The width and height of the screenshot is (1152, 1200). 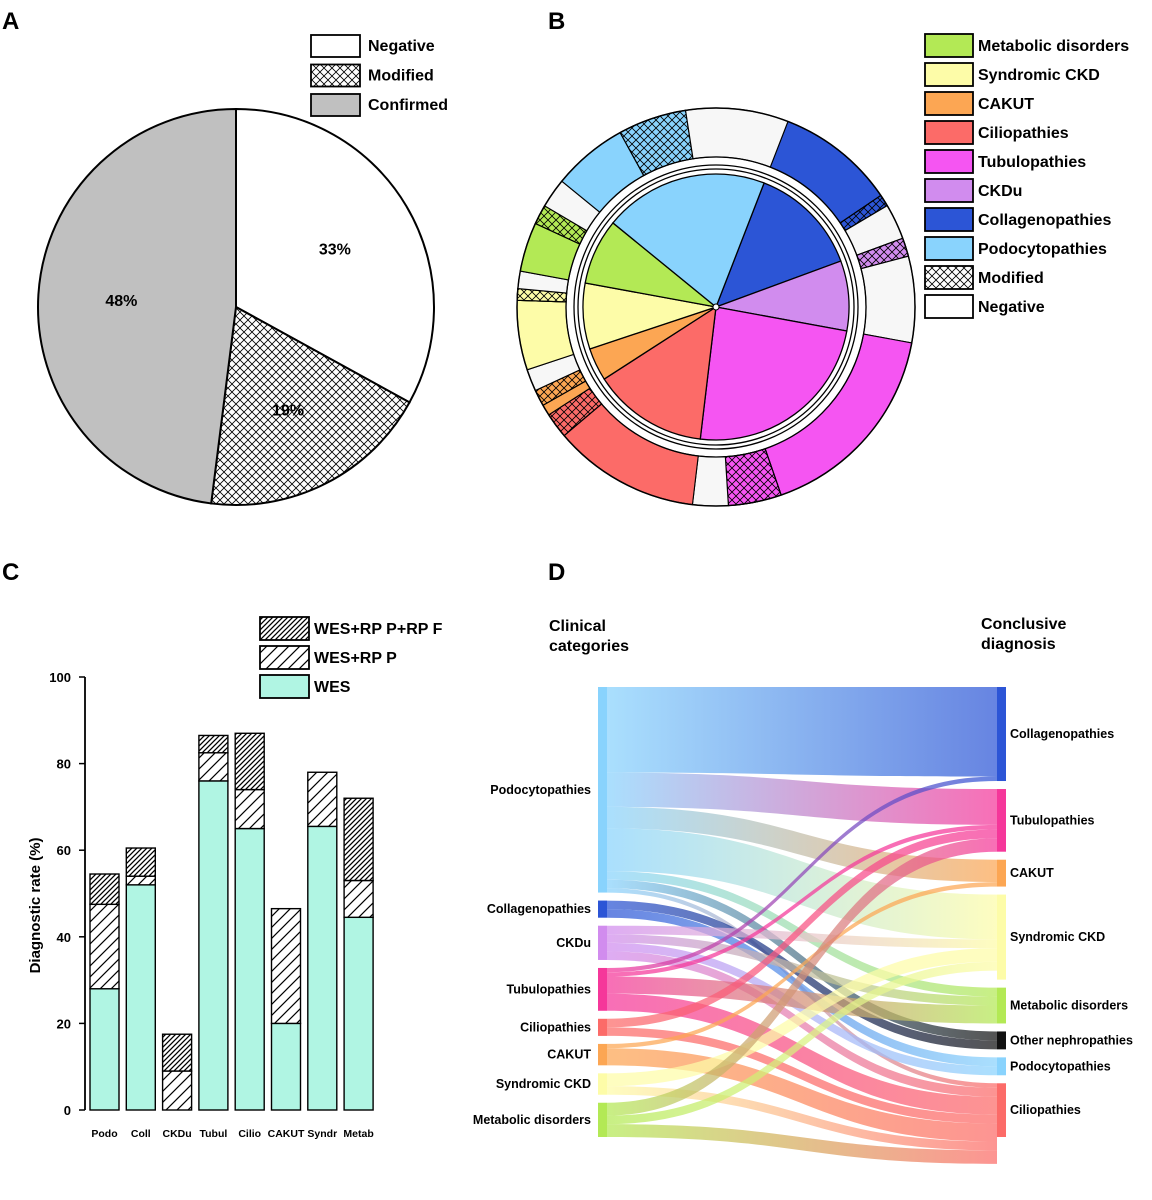 What do you see at coordinates (1001, 820) in the screenshot?
I see `sankey-right-node-tubulopathies` at bounding box center [1001, 820].